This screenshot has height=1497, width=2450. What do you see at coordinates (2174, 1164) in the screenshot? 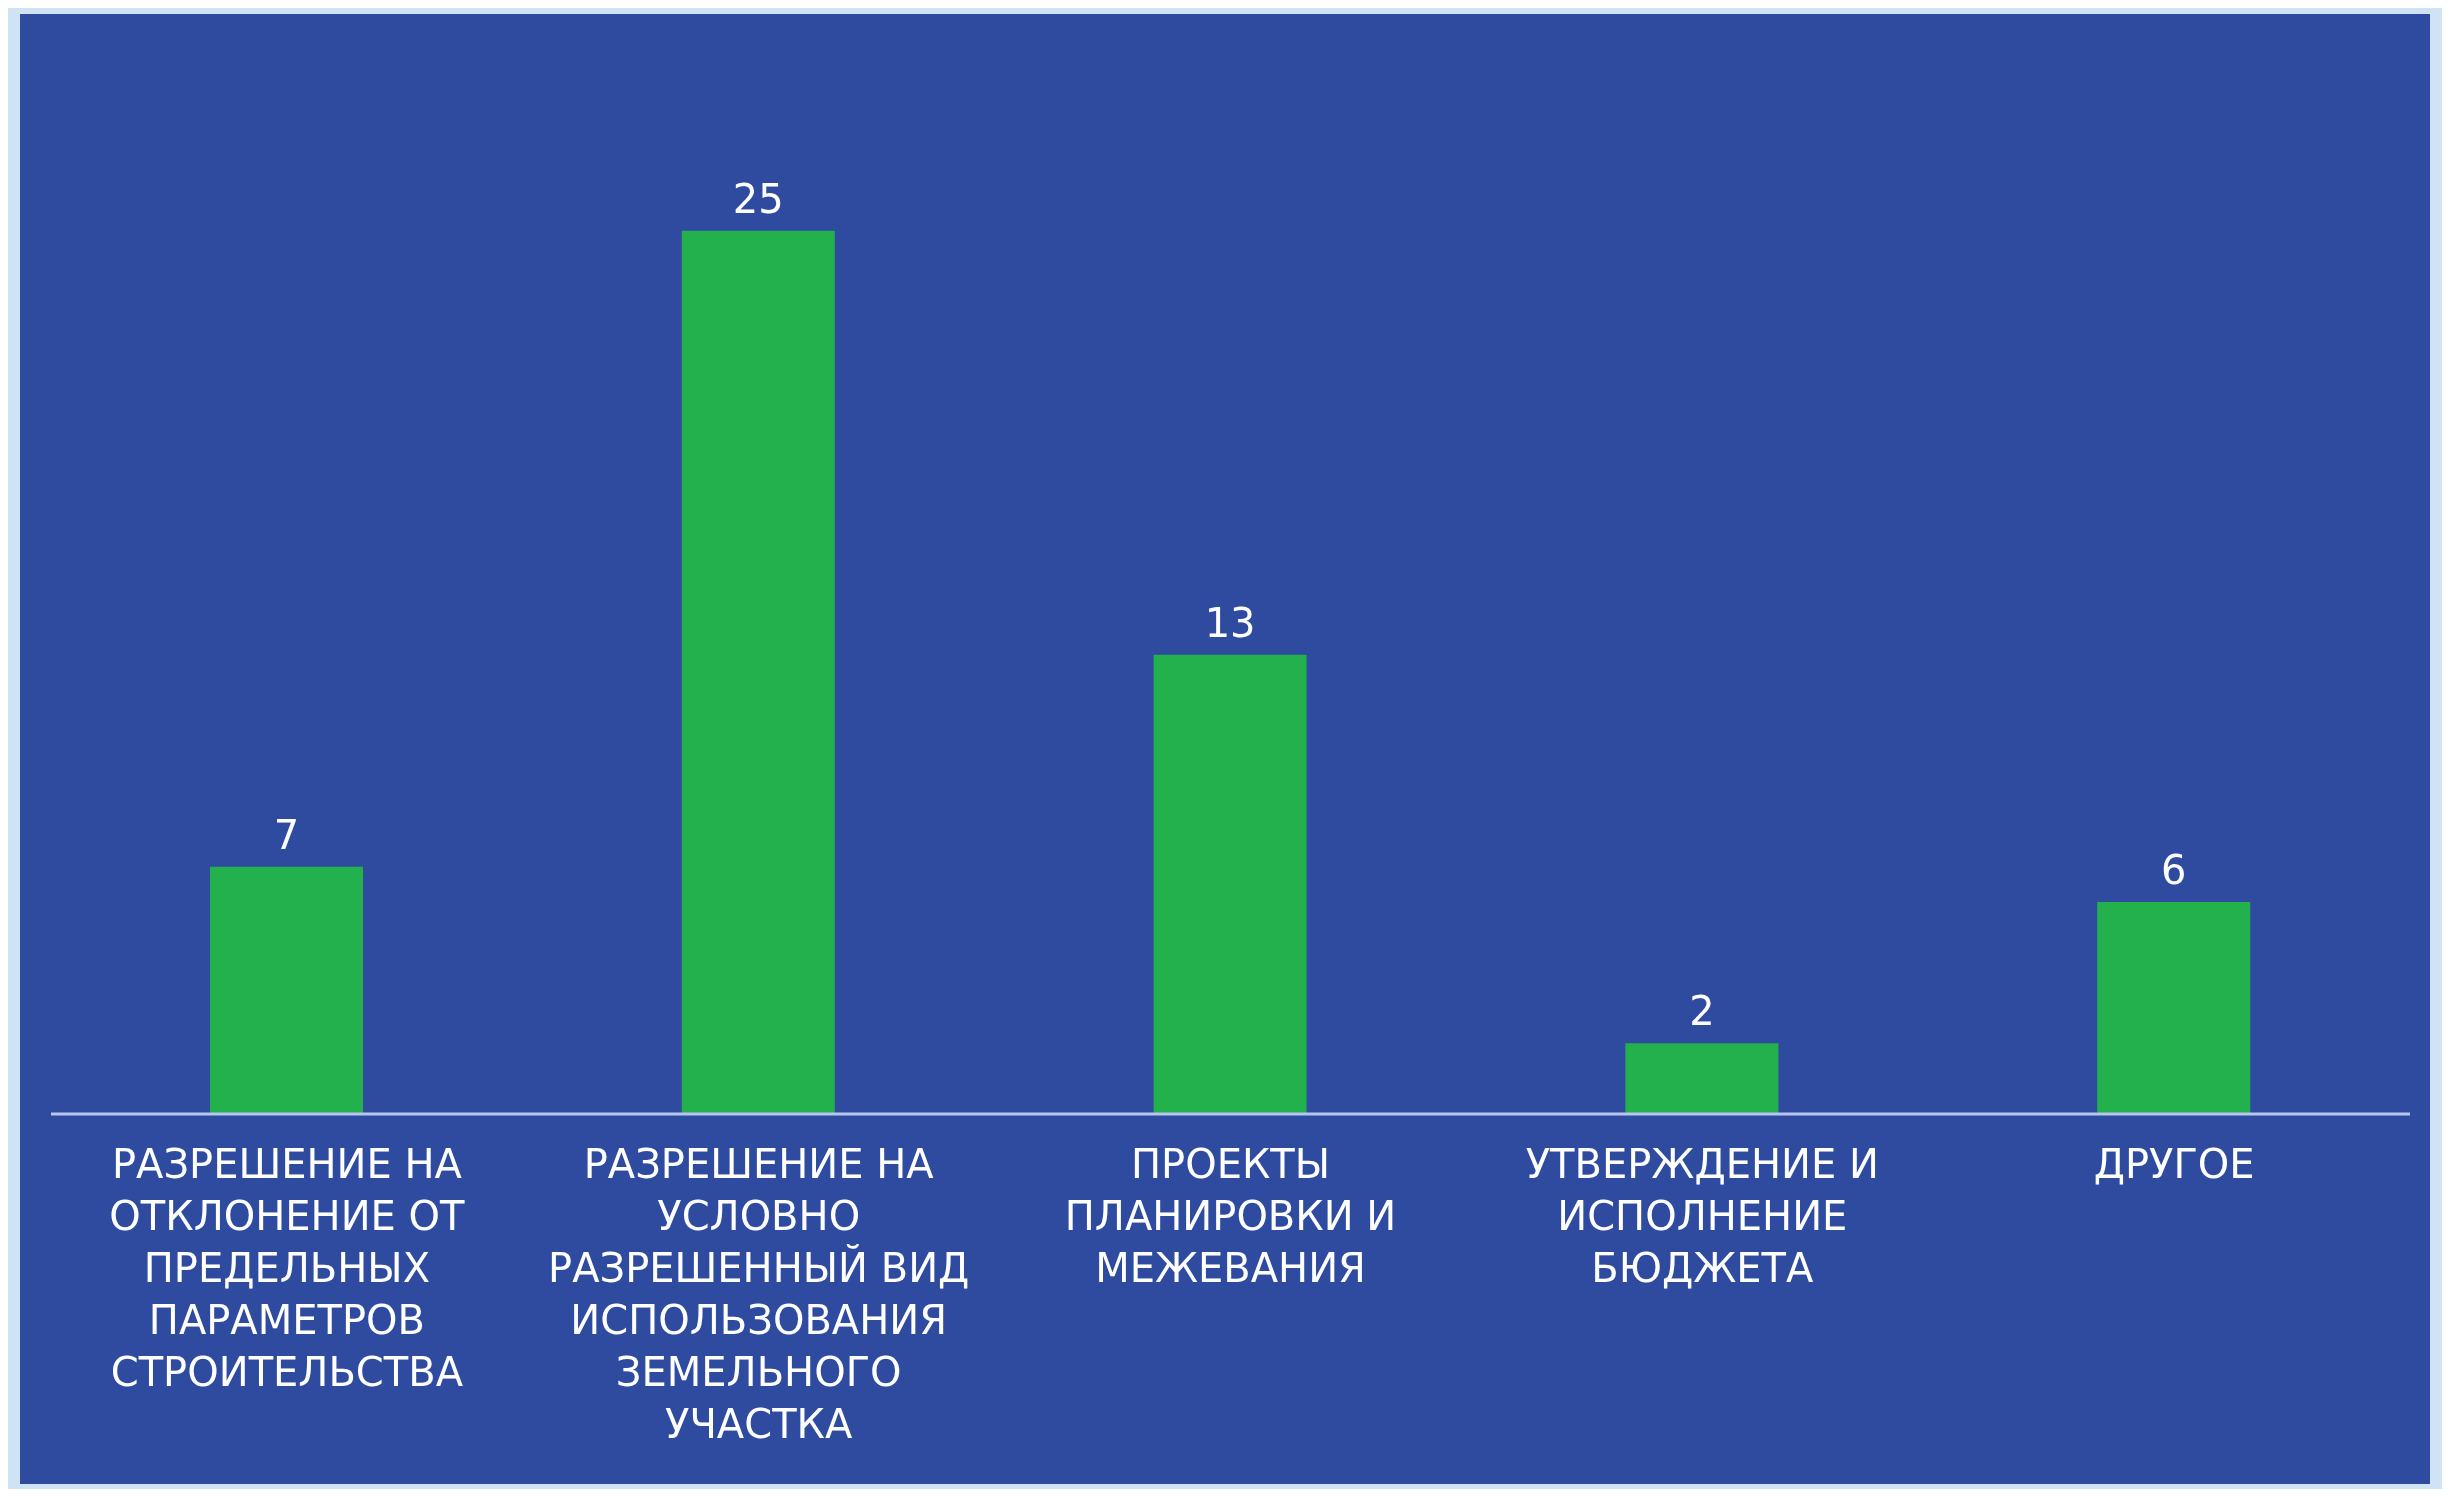
I see `x-tick-label: ДРУГОЕ` at bounding box center [2174, 1164].